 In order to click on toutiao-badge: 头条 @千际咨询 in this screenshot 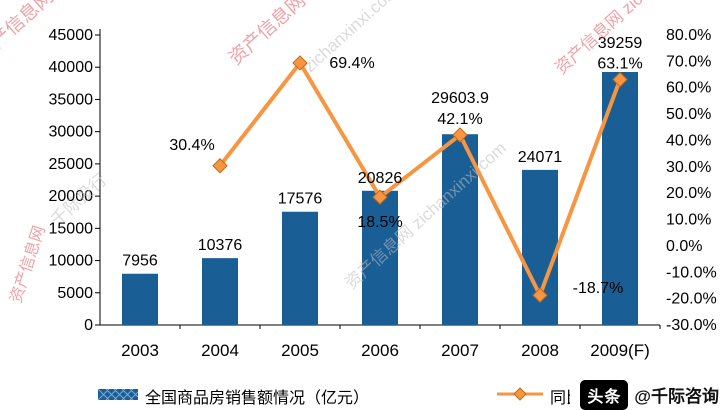, I will do `click(646, 394)`.